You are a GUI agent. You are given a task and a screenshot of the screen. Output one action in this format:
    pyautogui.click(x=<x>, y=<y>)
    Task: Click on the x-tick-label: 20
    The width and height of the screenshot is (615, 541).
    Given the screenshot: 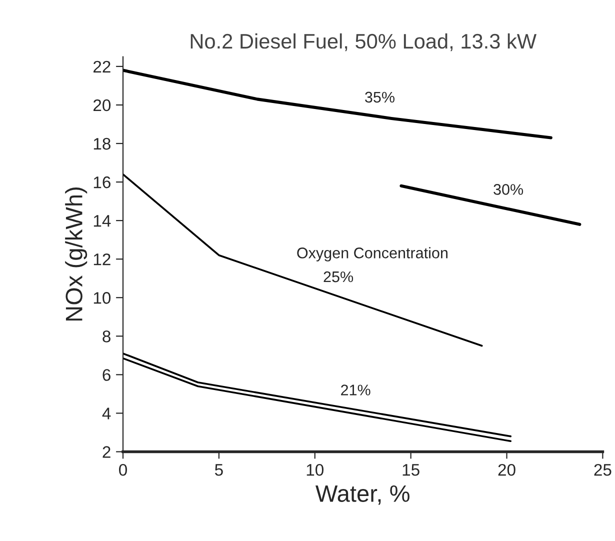 What is the action you would take?
    pyautogui.click(x=507, y=470)
    